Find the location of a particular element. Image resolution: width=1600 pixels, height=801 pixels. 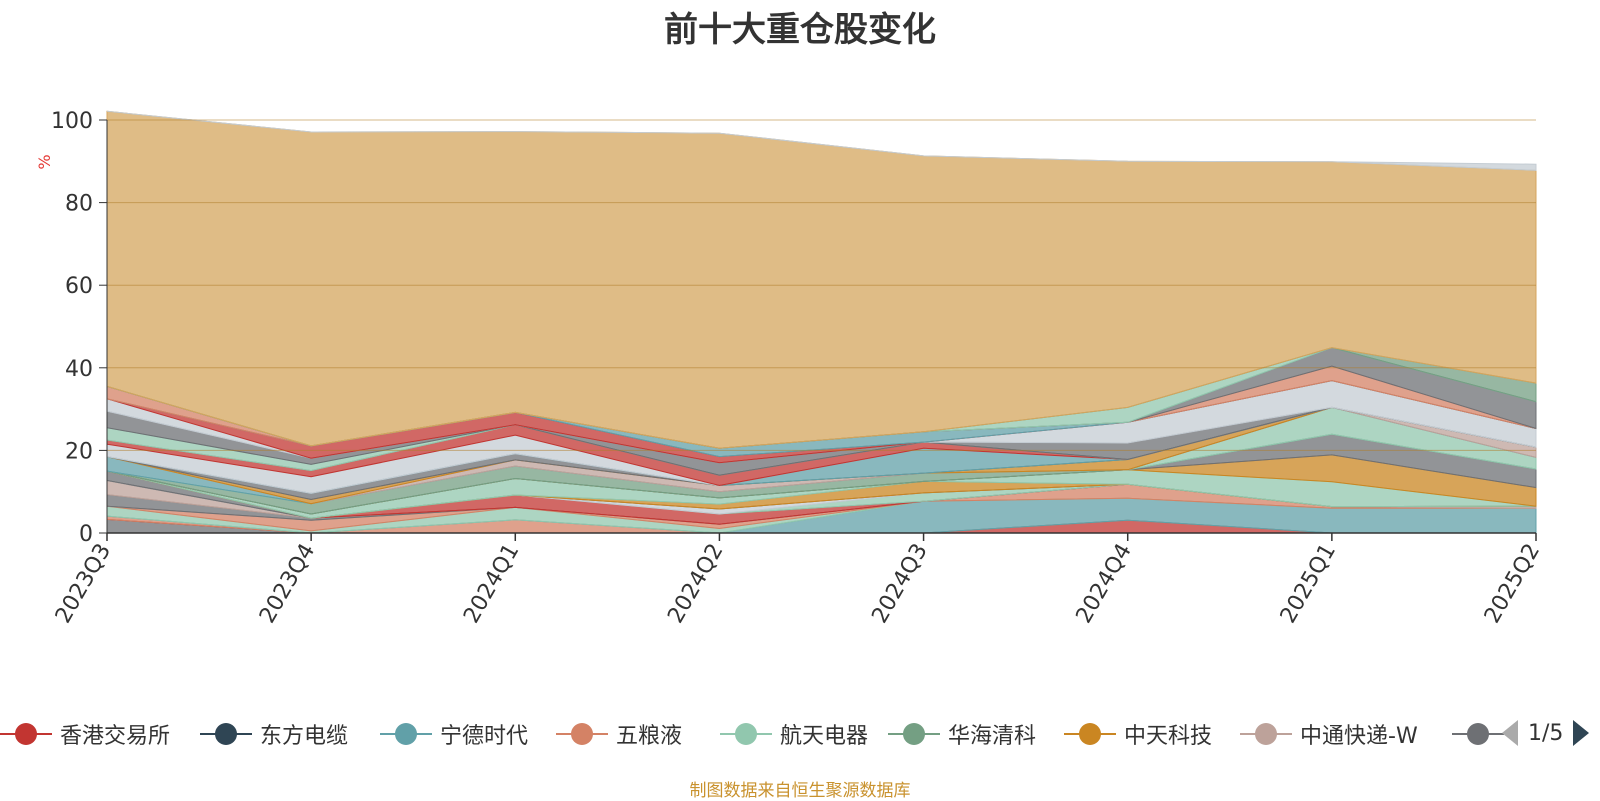

data-source-note: 制图数据来自恒生聚源数据库 is located at coordinates (800, 791).